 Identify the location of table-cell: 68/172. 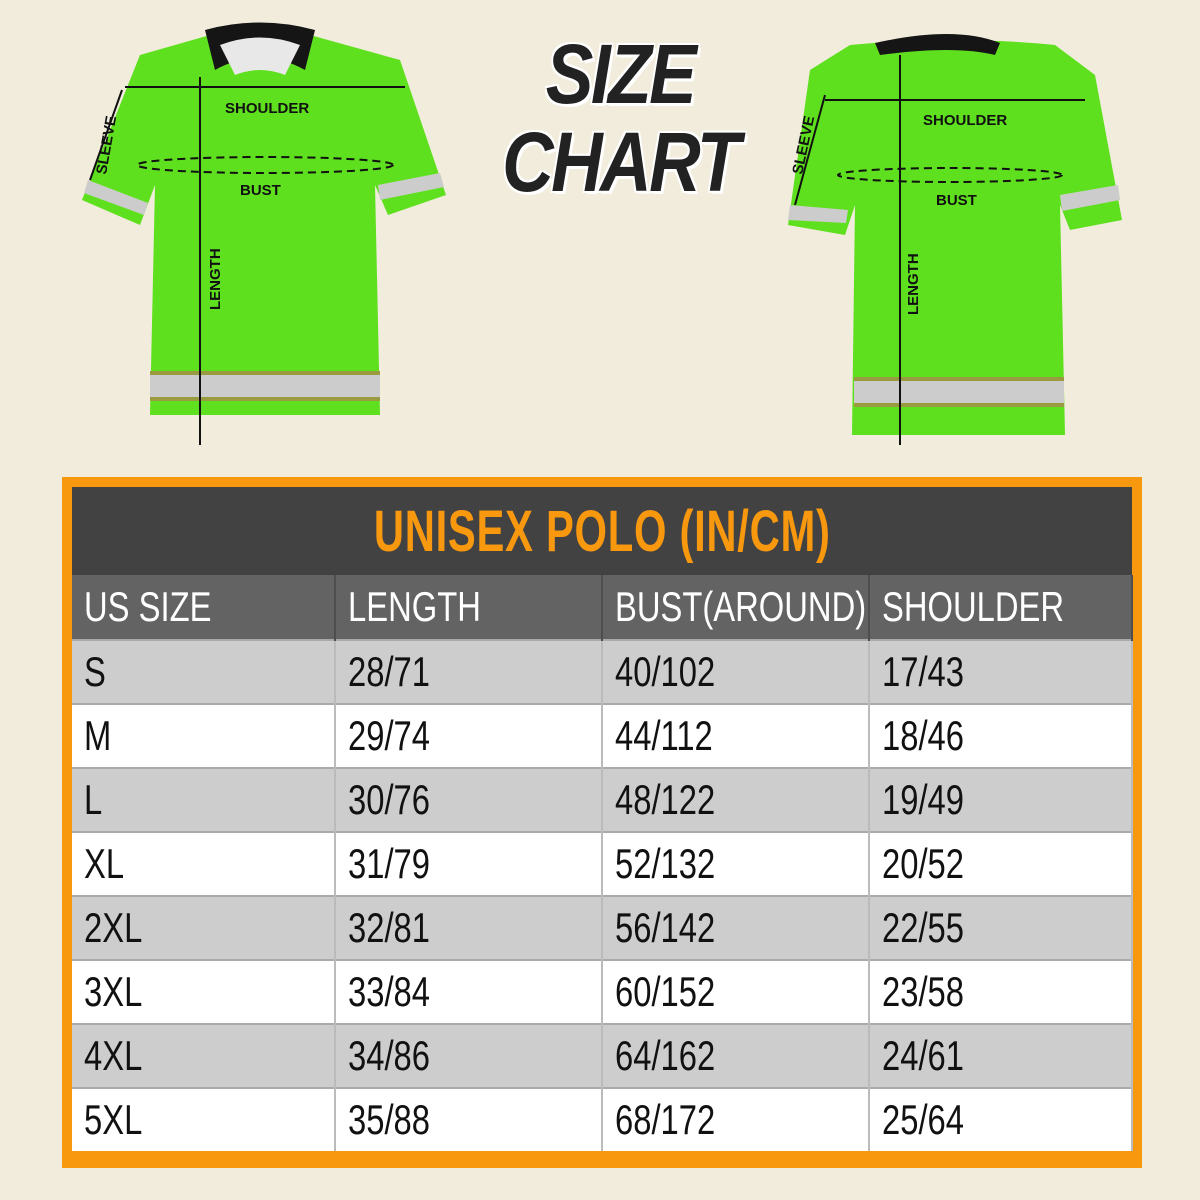
(736, 1119).